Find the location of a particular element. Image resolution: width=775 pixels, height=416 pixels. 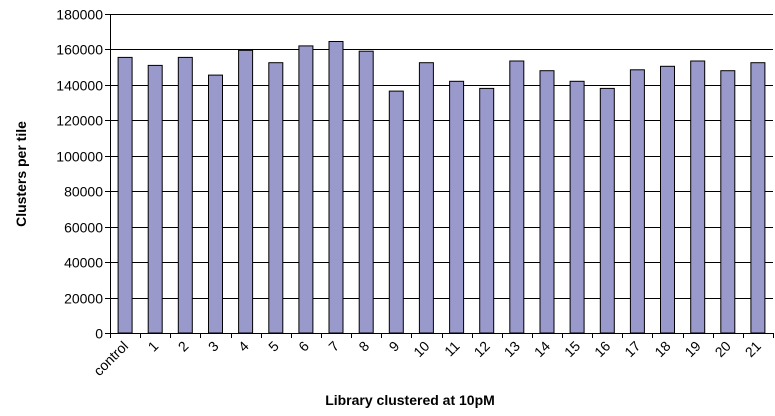

x-tick-label: 15 is located at coordinates (572, 349).